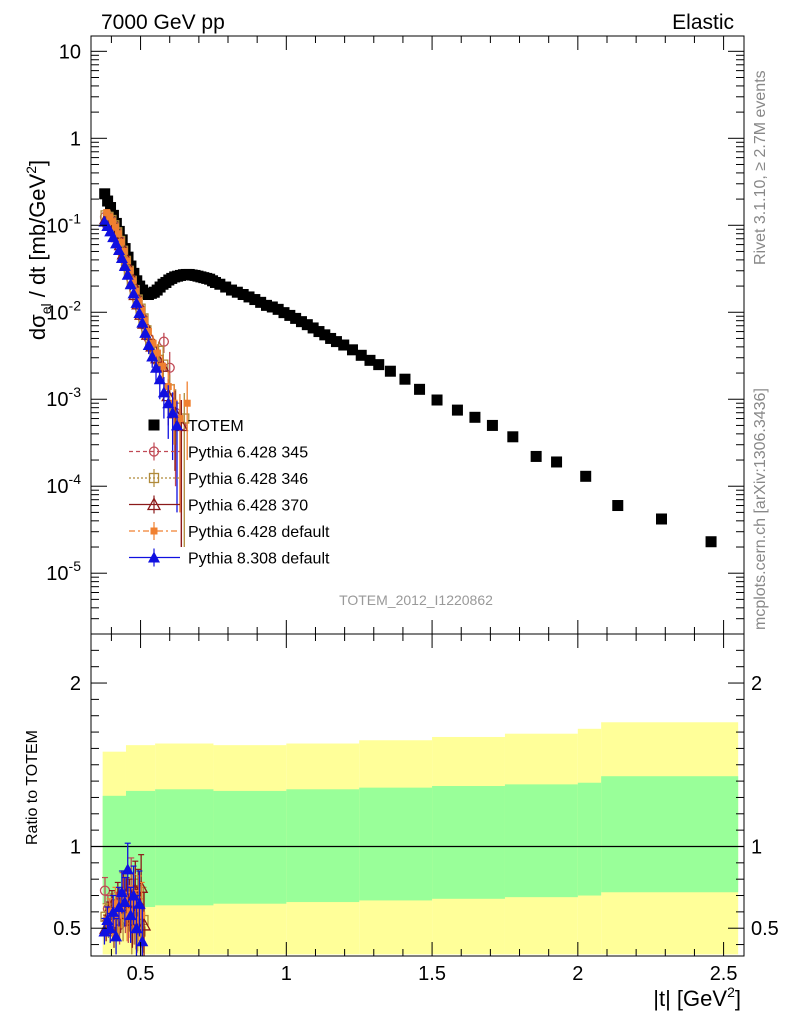 This screenshot has width=786, height=1024. I want to click on y-tick-label: 10⁻³, so click(63, 397).